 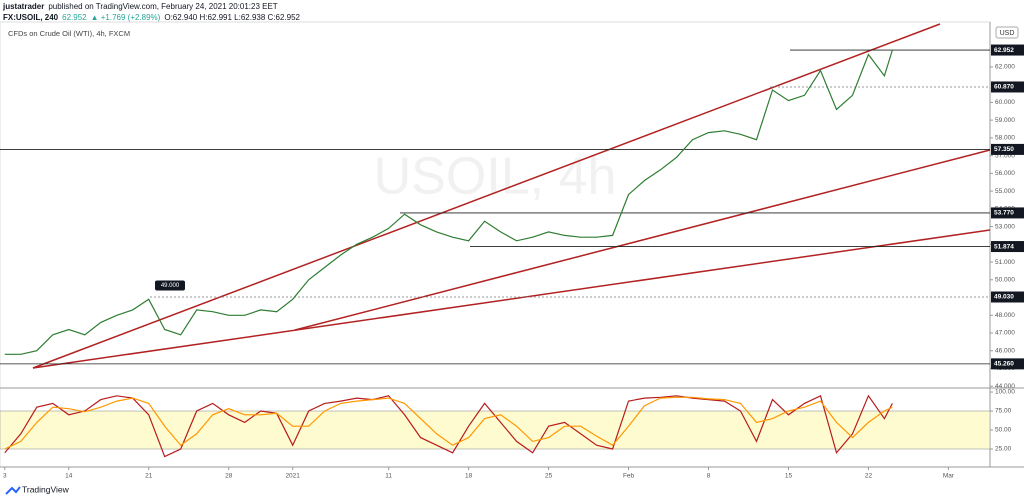 What do you see at coordinates (149, 476) in the screenshot?
I see `x-tick-label: 21` at bounding box center [149, 476].